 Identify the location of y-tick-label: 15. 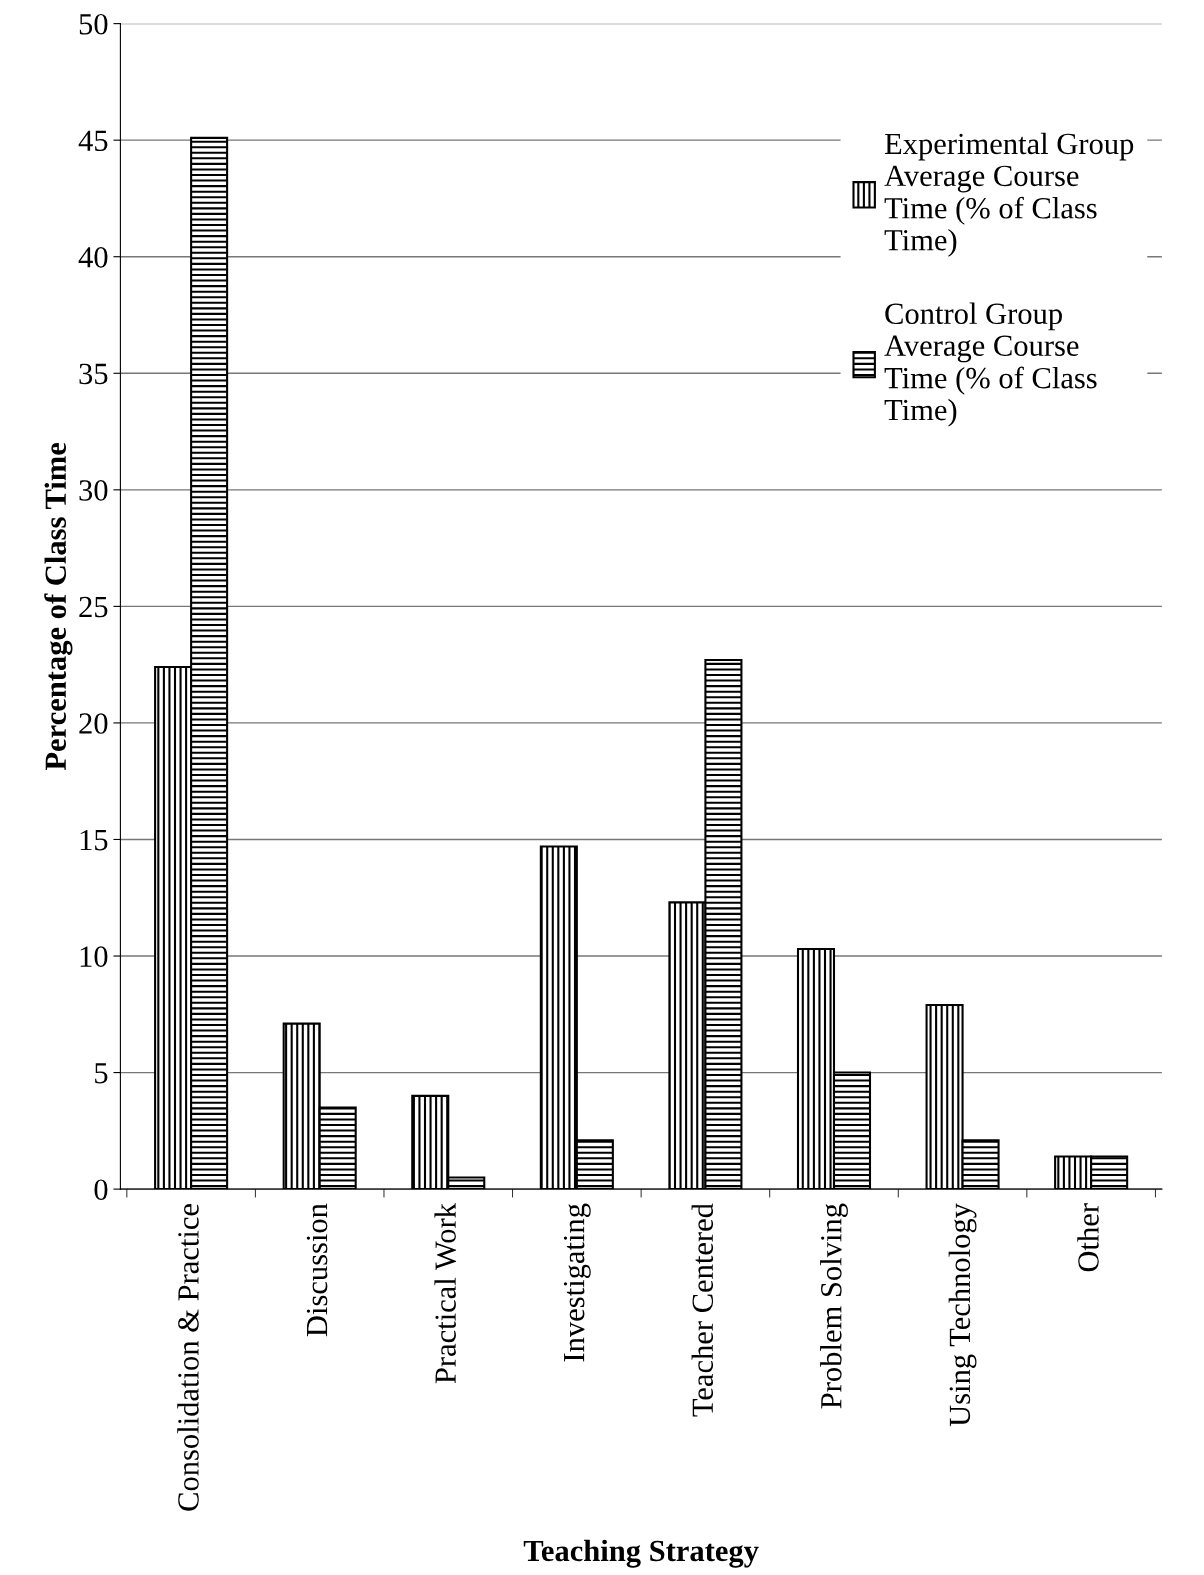
(94, 840).